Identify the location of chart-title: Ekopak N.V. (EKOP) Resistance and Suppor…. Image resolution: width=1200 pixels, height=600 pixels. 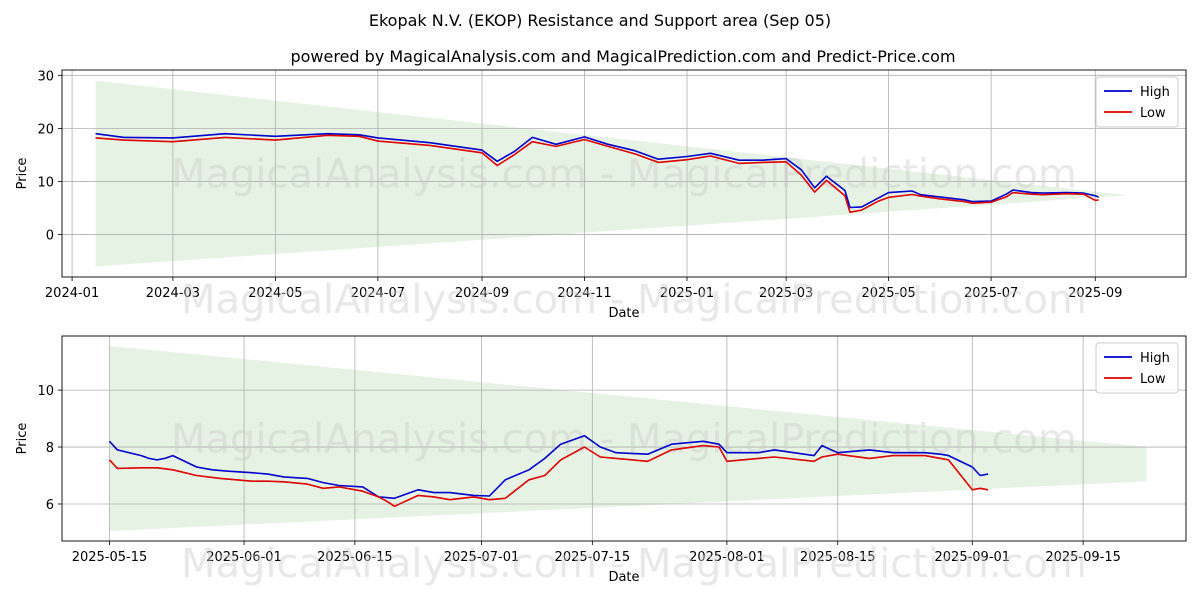
(600, 20).